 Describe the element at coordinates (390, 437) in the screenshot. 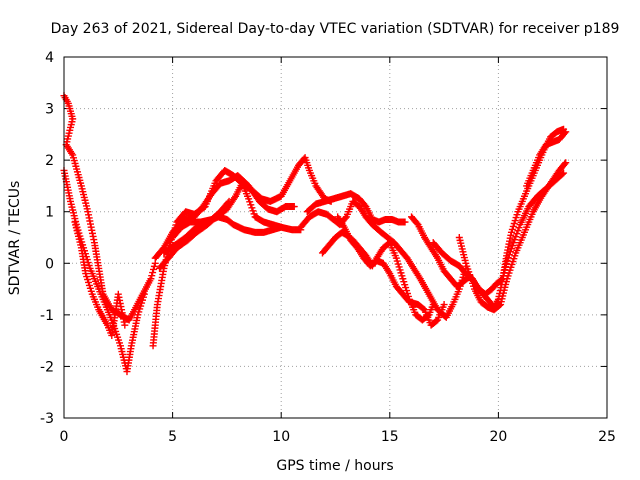

I see `x-tick-label: 15` at that location.